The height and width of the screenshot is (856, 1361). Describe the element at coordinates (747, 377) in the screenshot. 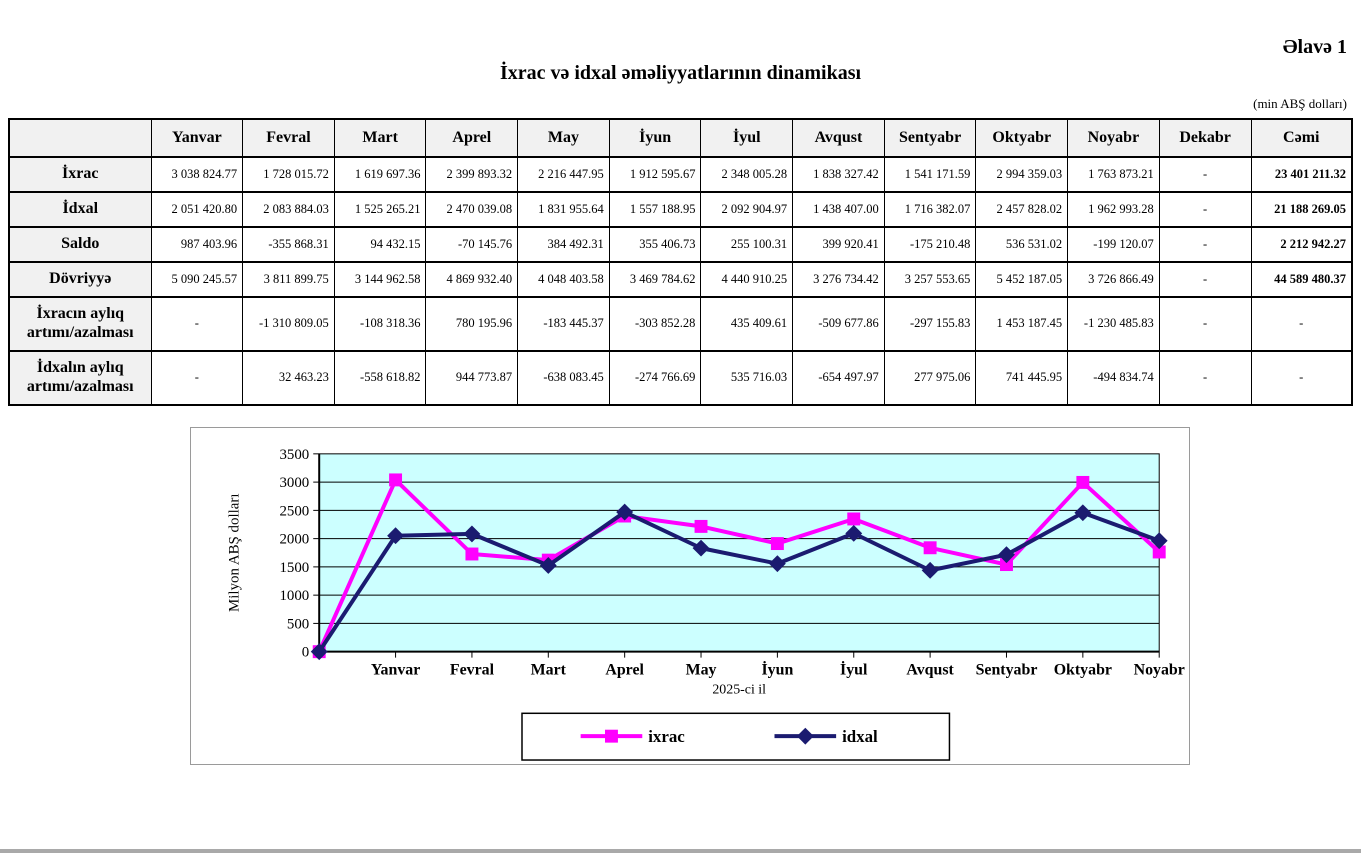

I see `table-cell: 535 716.03` at that location.